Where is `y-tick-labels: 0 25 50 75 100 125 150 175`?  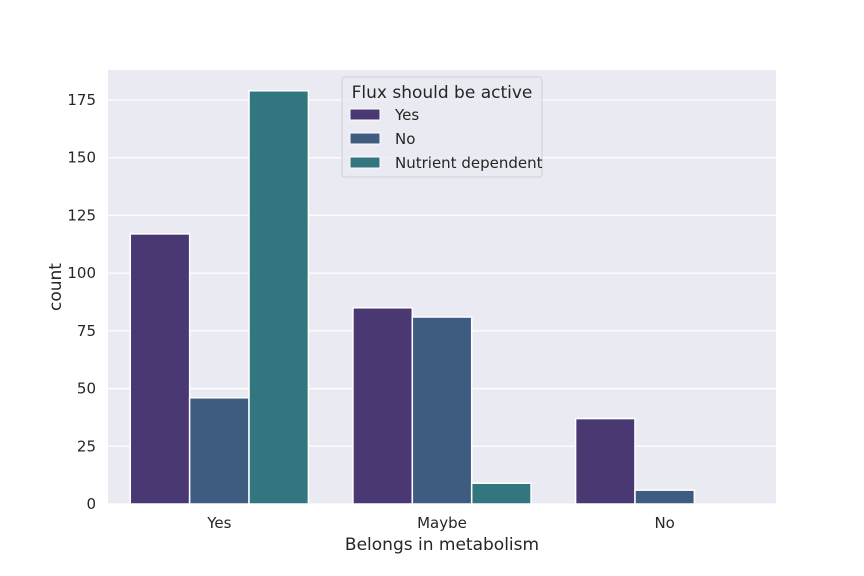
y-tick-labels: 0 25 50 75 100 125 150 175 is located at coordinates (81, 302).